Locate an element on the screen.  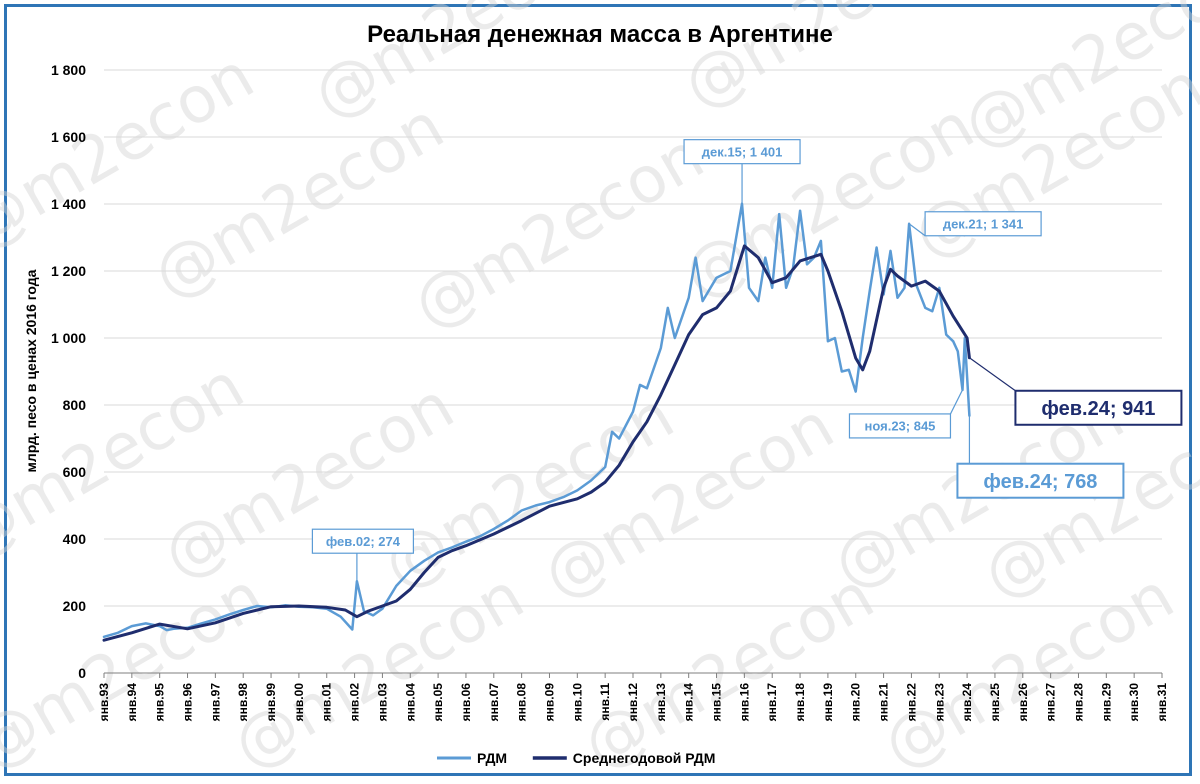
annotation-label: фев.24; 941 is located at coordinates (1098, 409).